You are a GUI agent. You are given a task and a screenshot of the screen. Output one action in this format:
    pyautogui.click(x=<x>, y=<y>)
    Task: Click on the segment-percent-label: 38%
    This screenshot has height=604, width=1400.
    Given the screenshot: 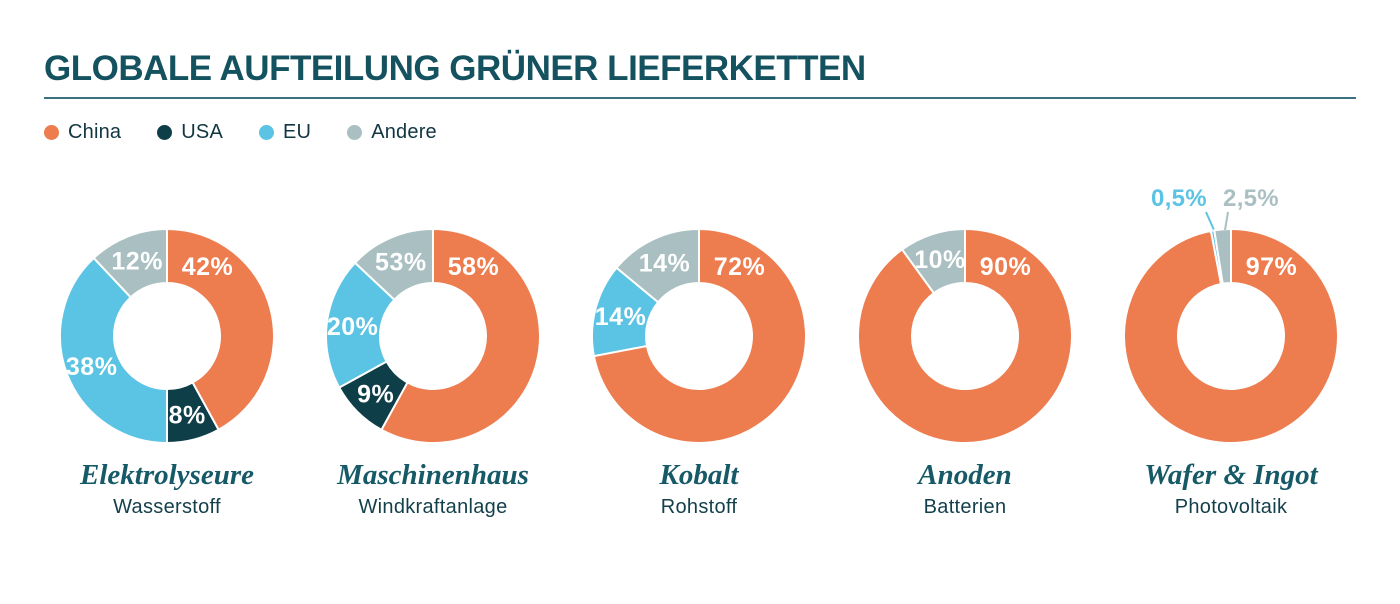 What is the action you would take?
    pyautogui.click(x=92, y=367)
    